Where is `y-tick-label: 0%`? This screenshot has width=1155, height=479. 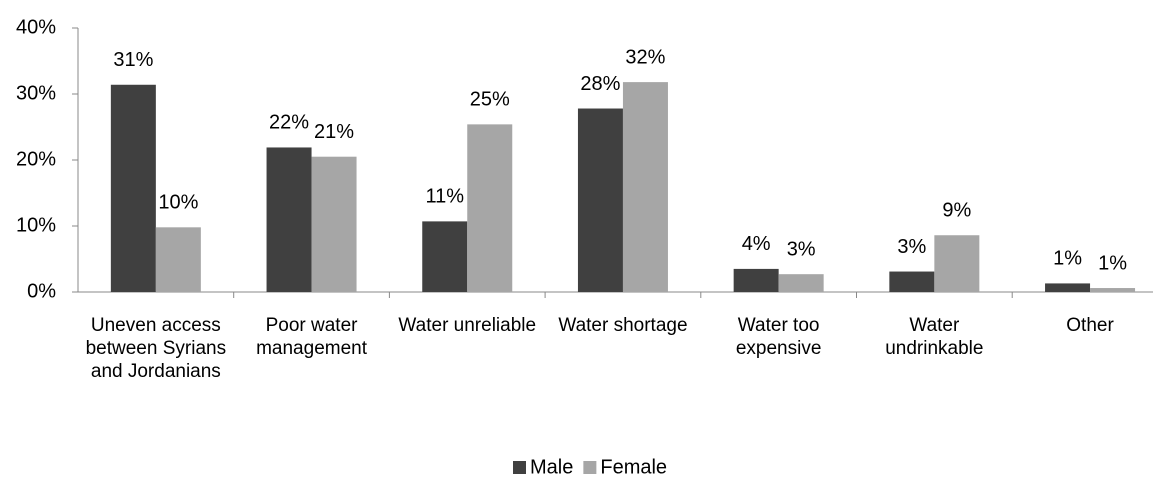
y-tick-label: 0% is located at coordinates (41, 291).